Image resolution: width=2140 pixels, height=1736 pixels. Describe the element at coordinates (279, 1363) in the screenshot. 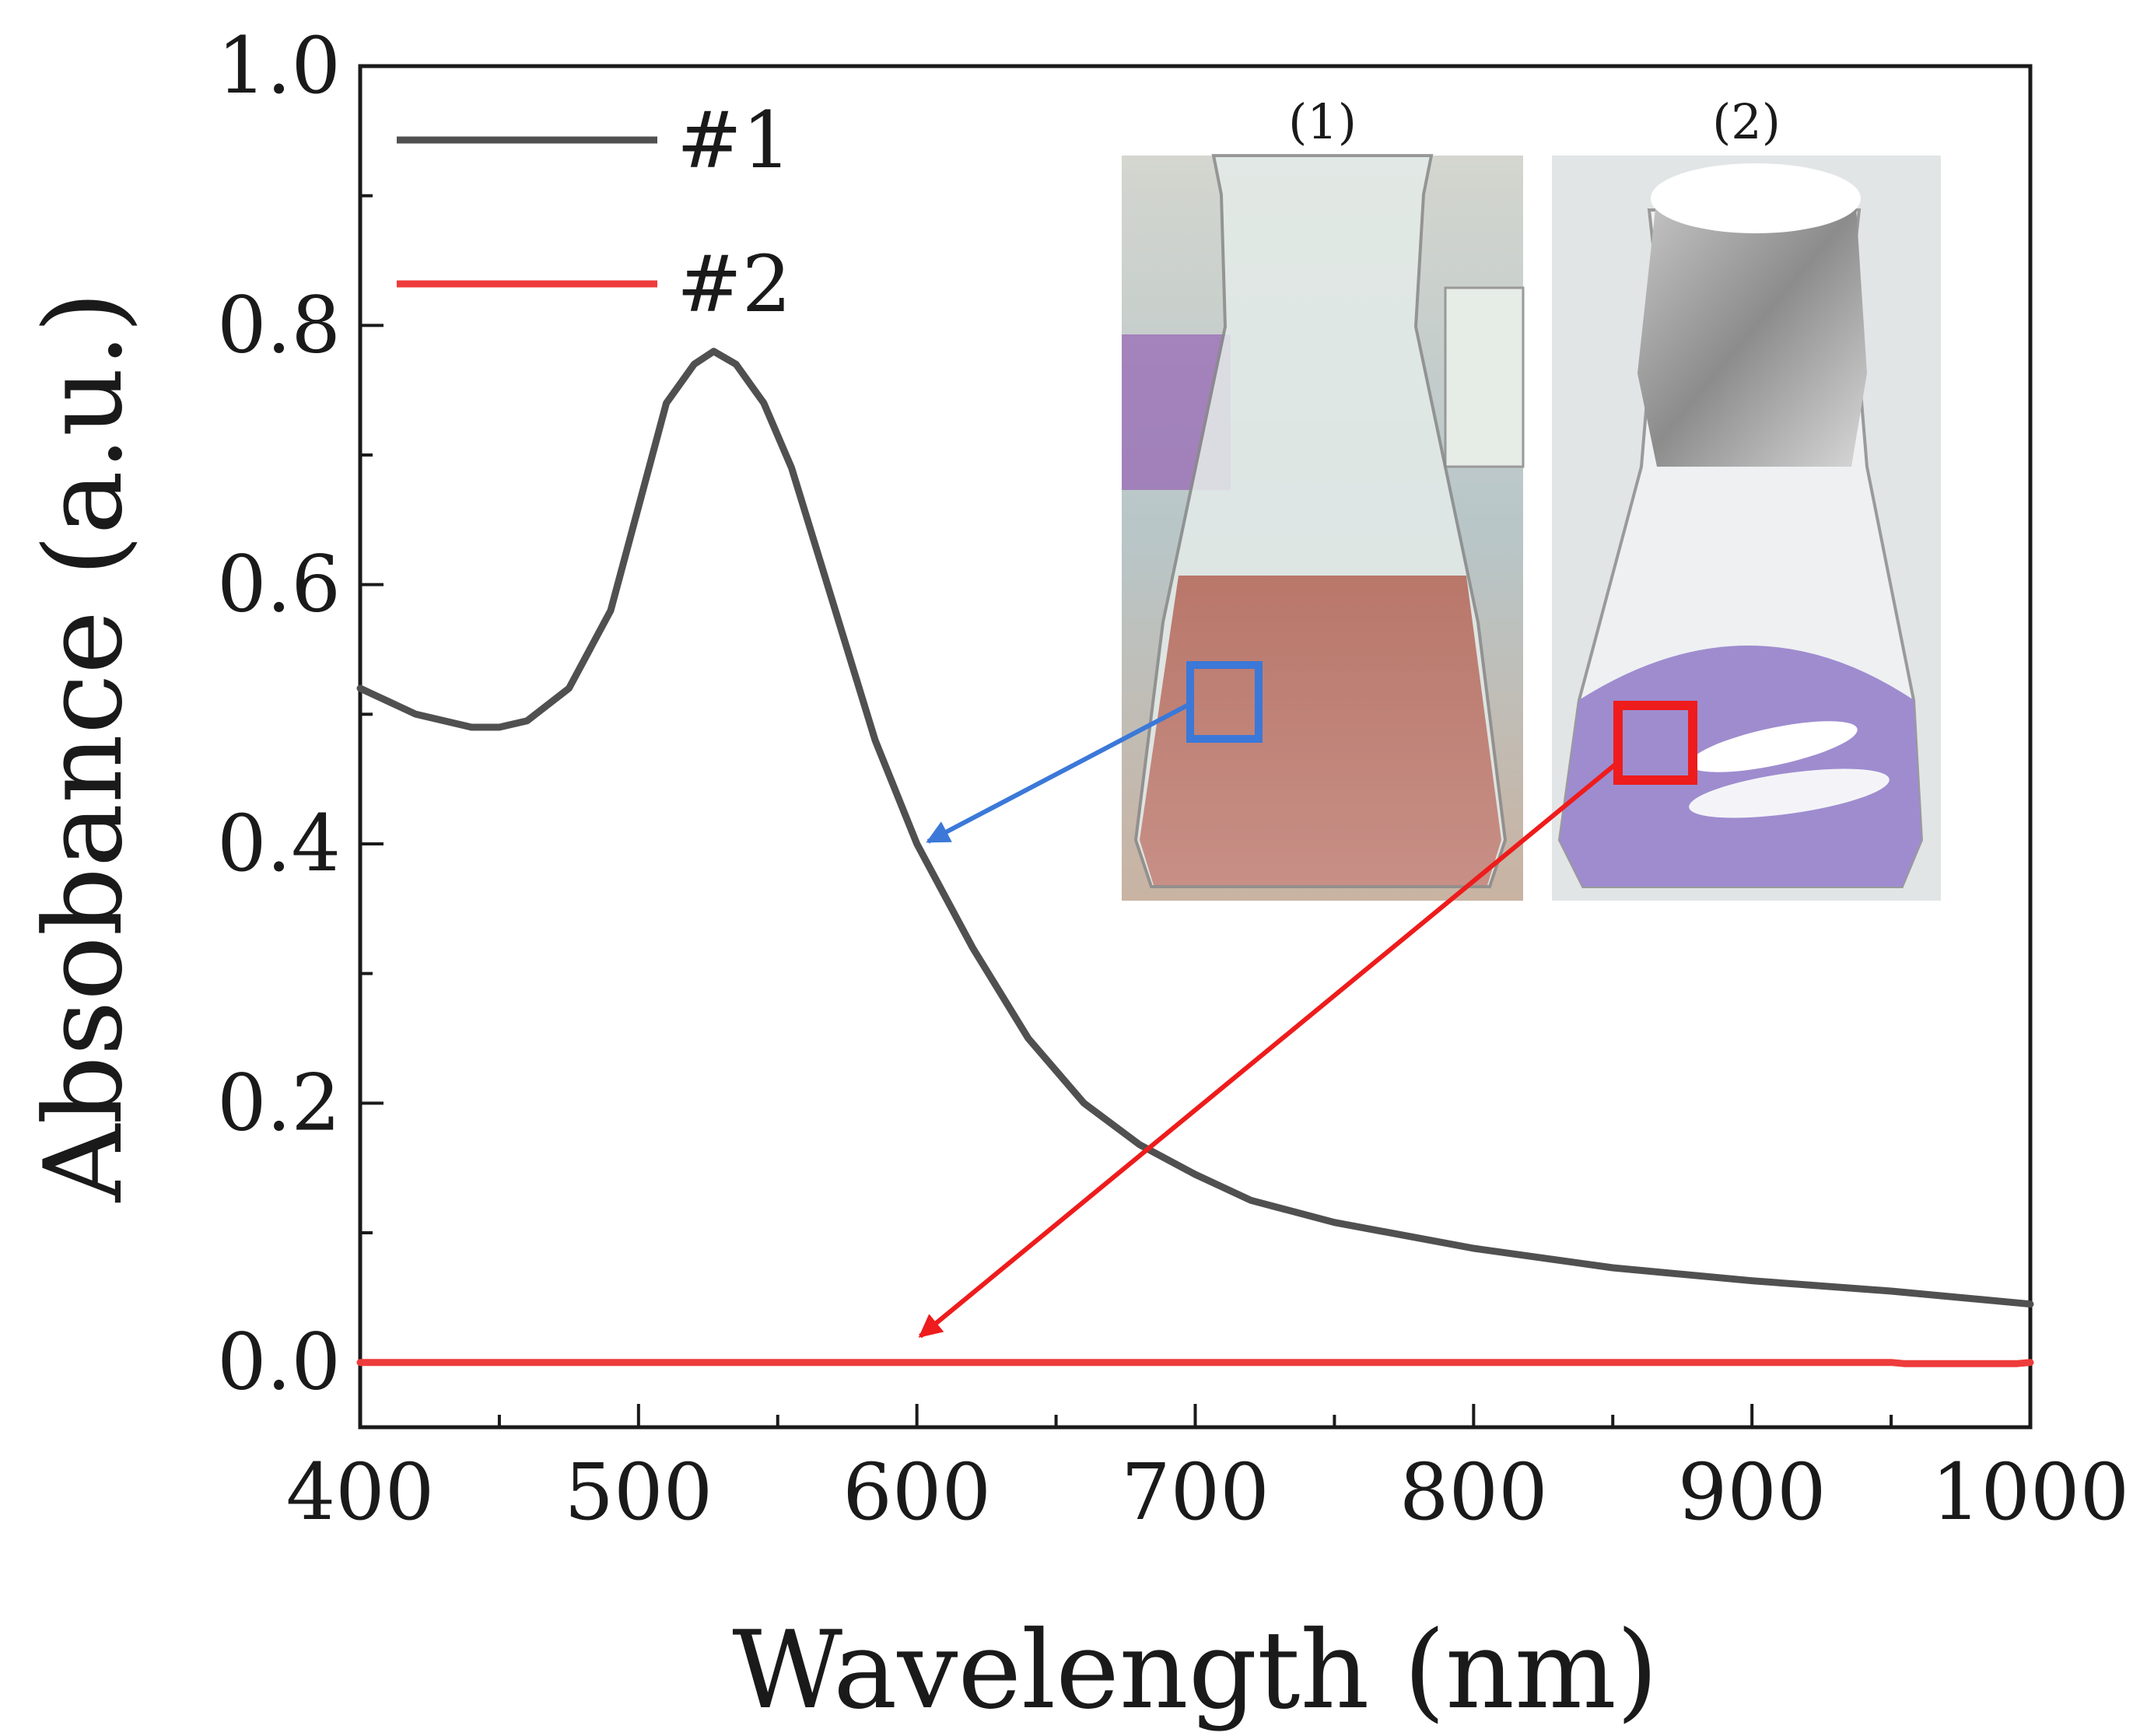

I see `y-tick-label: 0.0` at that location.